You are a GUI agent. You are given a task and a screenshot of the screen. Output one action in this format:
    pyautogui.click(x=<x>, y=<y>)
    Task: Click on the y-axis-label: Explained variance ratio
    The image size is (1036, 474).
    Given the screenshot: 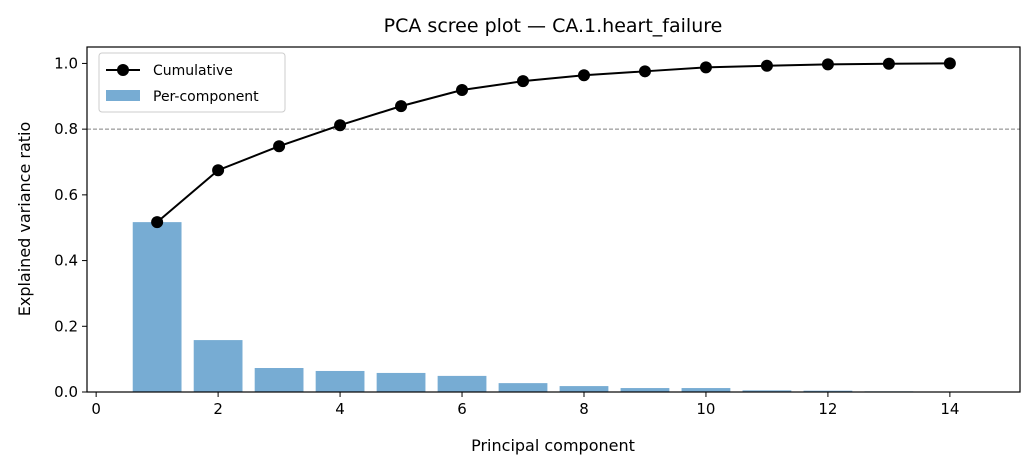 What is the action you would take?
    pyautogui.click(x=24, y=219)
    